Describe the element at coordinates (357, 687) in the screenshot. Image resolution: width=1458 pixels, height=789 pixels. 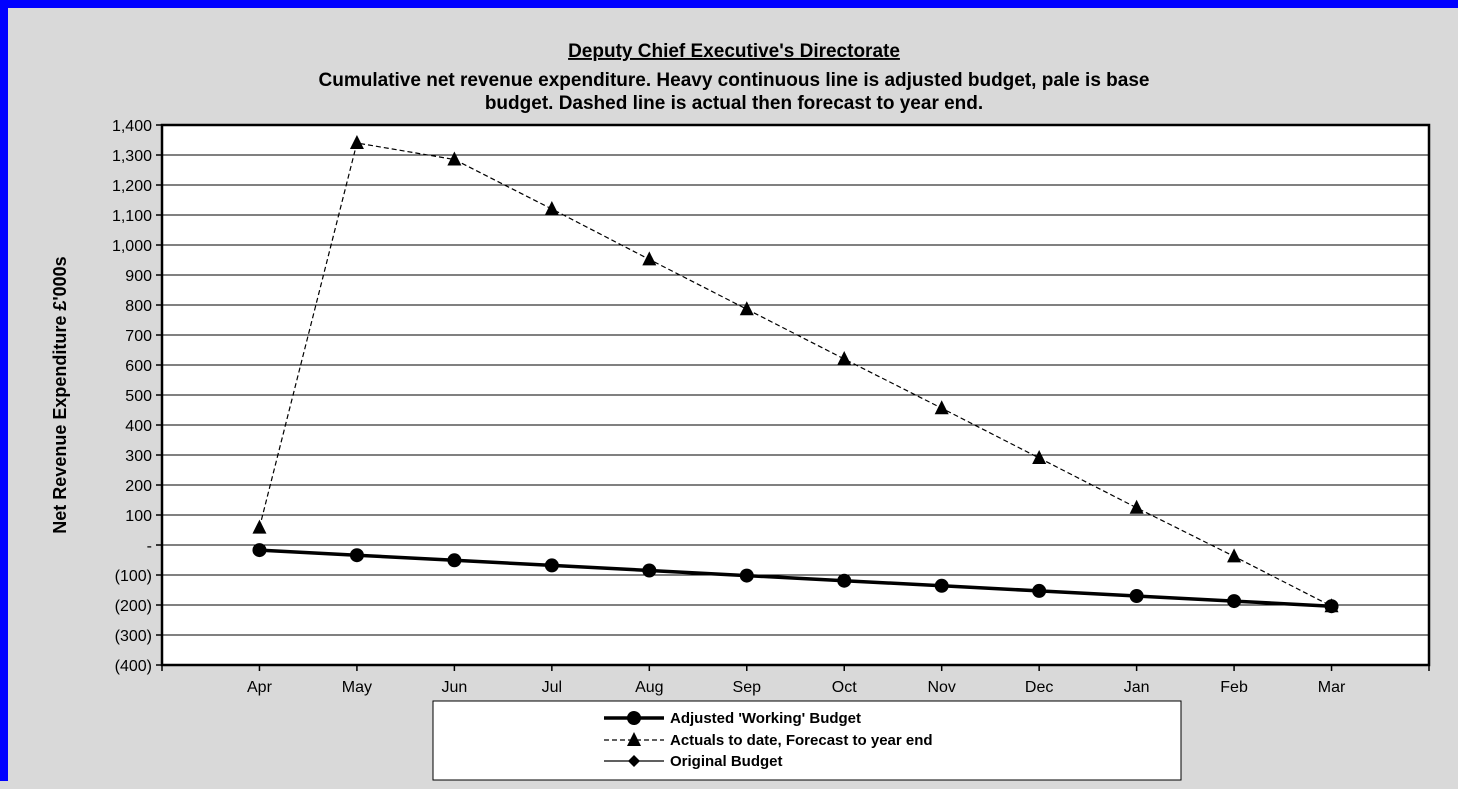
I see `x-tick-label: May` at that location.